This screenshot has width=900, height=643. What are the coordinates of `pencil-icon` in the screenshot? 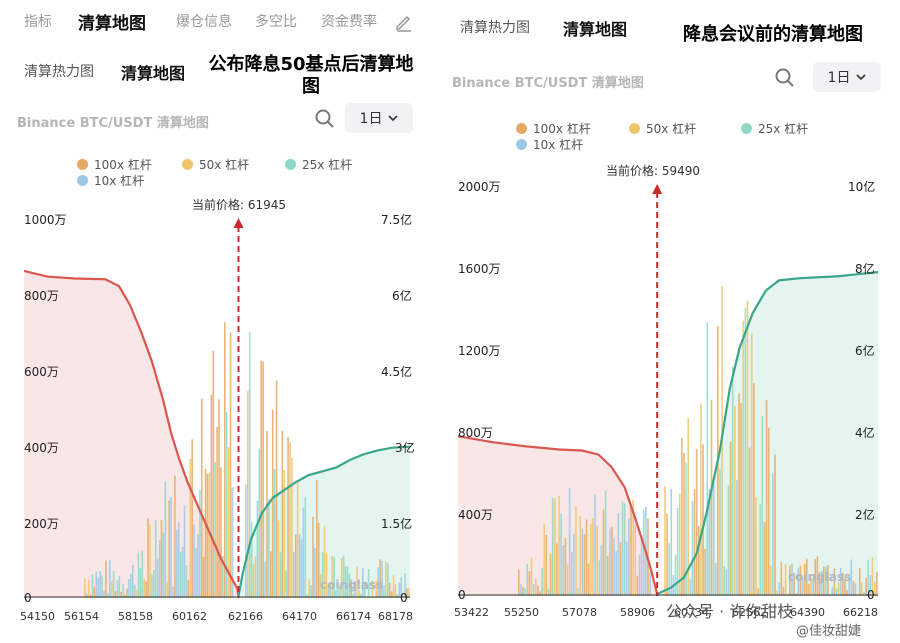 It's located at (404, 22).